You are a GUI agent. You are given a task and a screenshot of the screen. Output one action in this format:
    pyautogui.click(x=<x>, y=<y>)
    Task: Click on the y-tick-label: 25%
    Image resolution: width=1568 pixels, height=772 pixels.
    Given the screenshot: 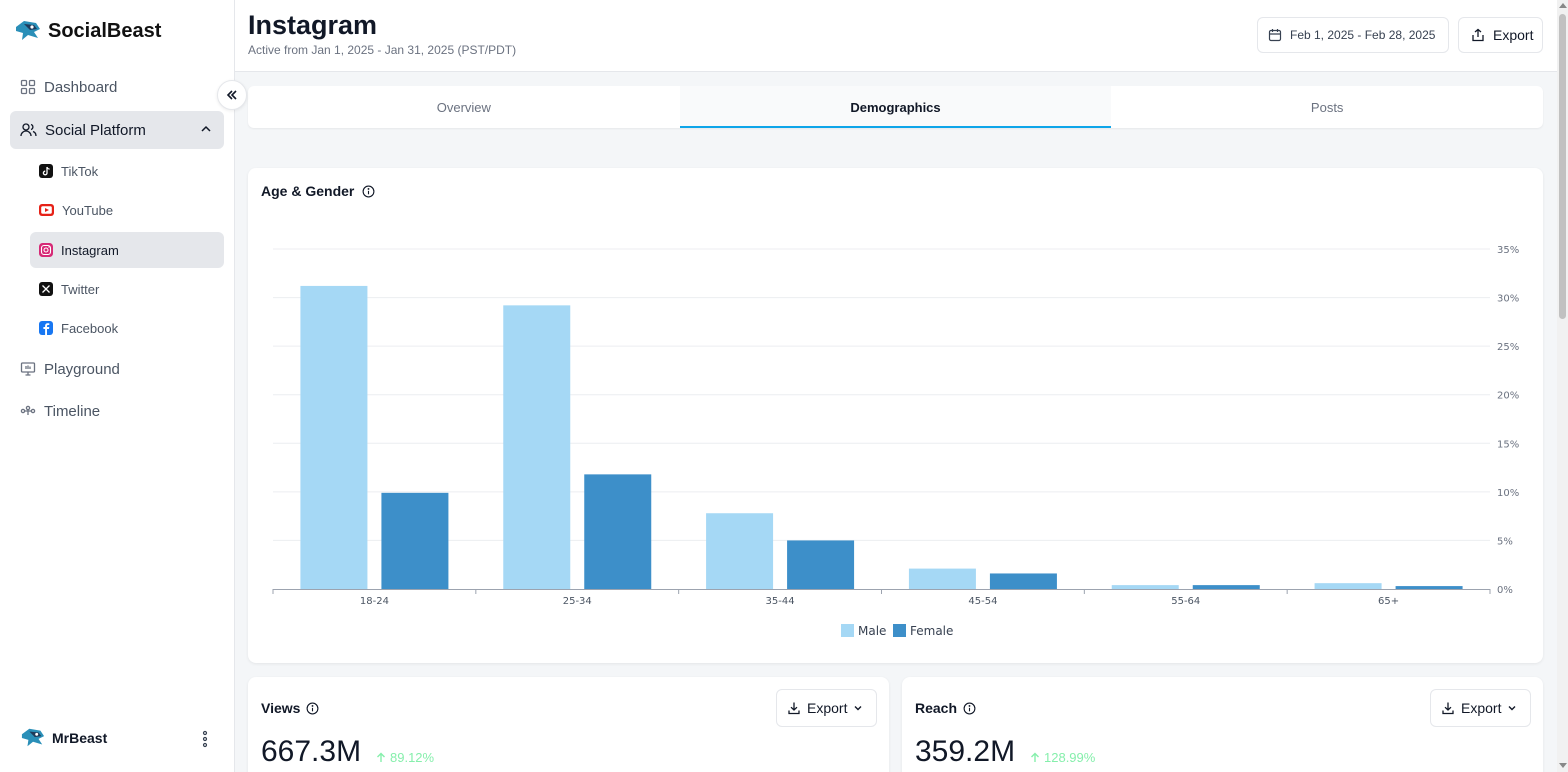 What is the action you would take?
    pyautogui.click(x=1508, y=347)
    